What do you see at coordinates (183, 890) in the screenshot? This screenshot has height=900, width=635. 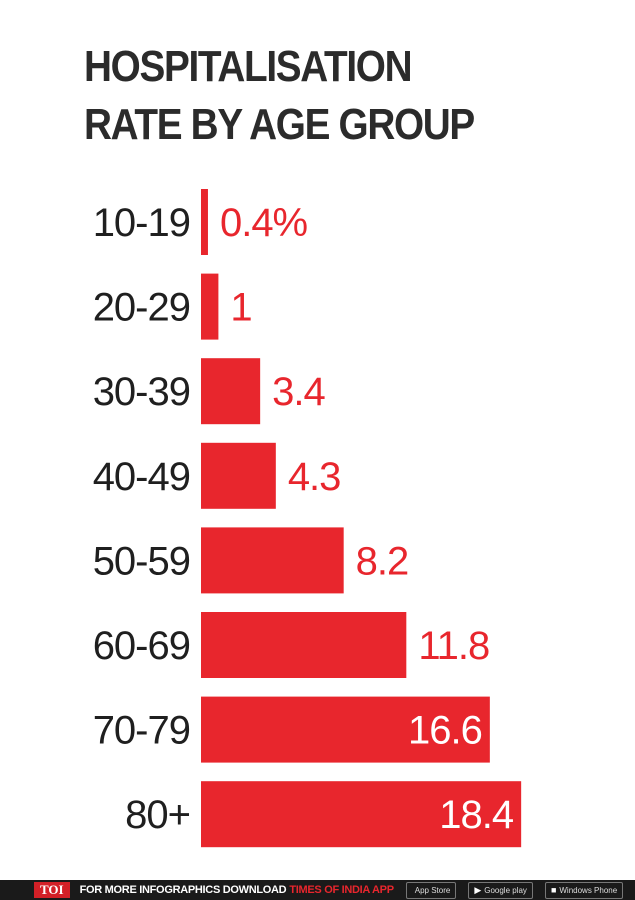 I see `footer-text: FOR MORE INFOGRAPHICS DOWNLOAD` at bounding box center [183, 890].